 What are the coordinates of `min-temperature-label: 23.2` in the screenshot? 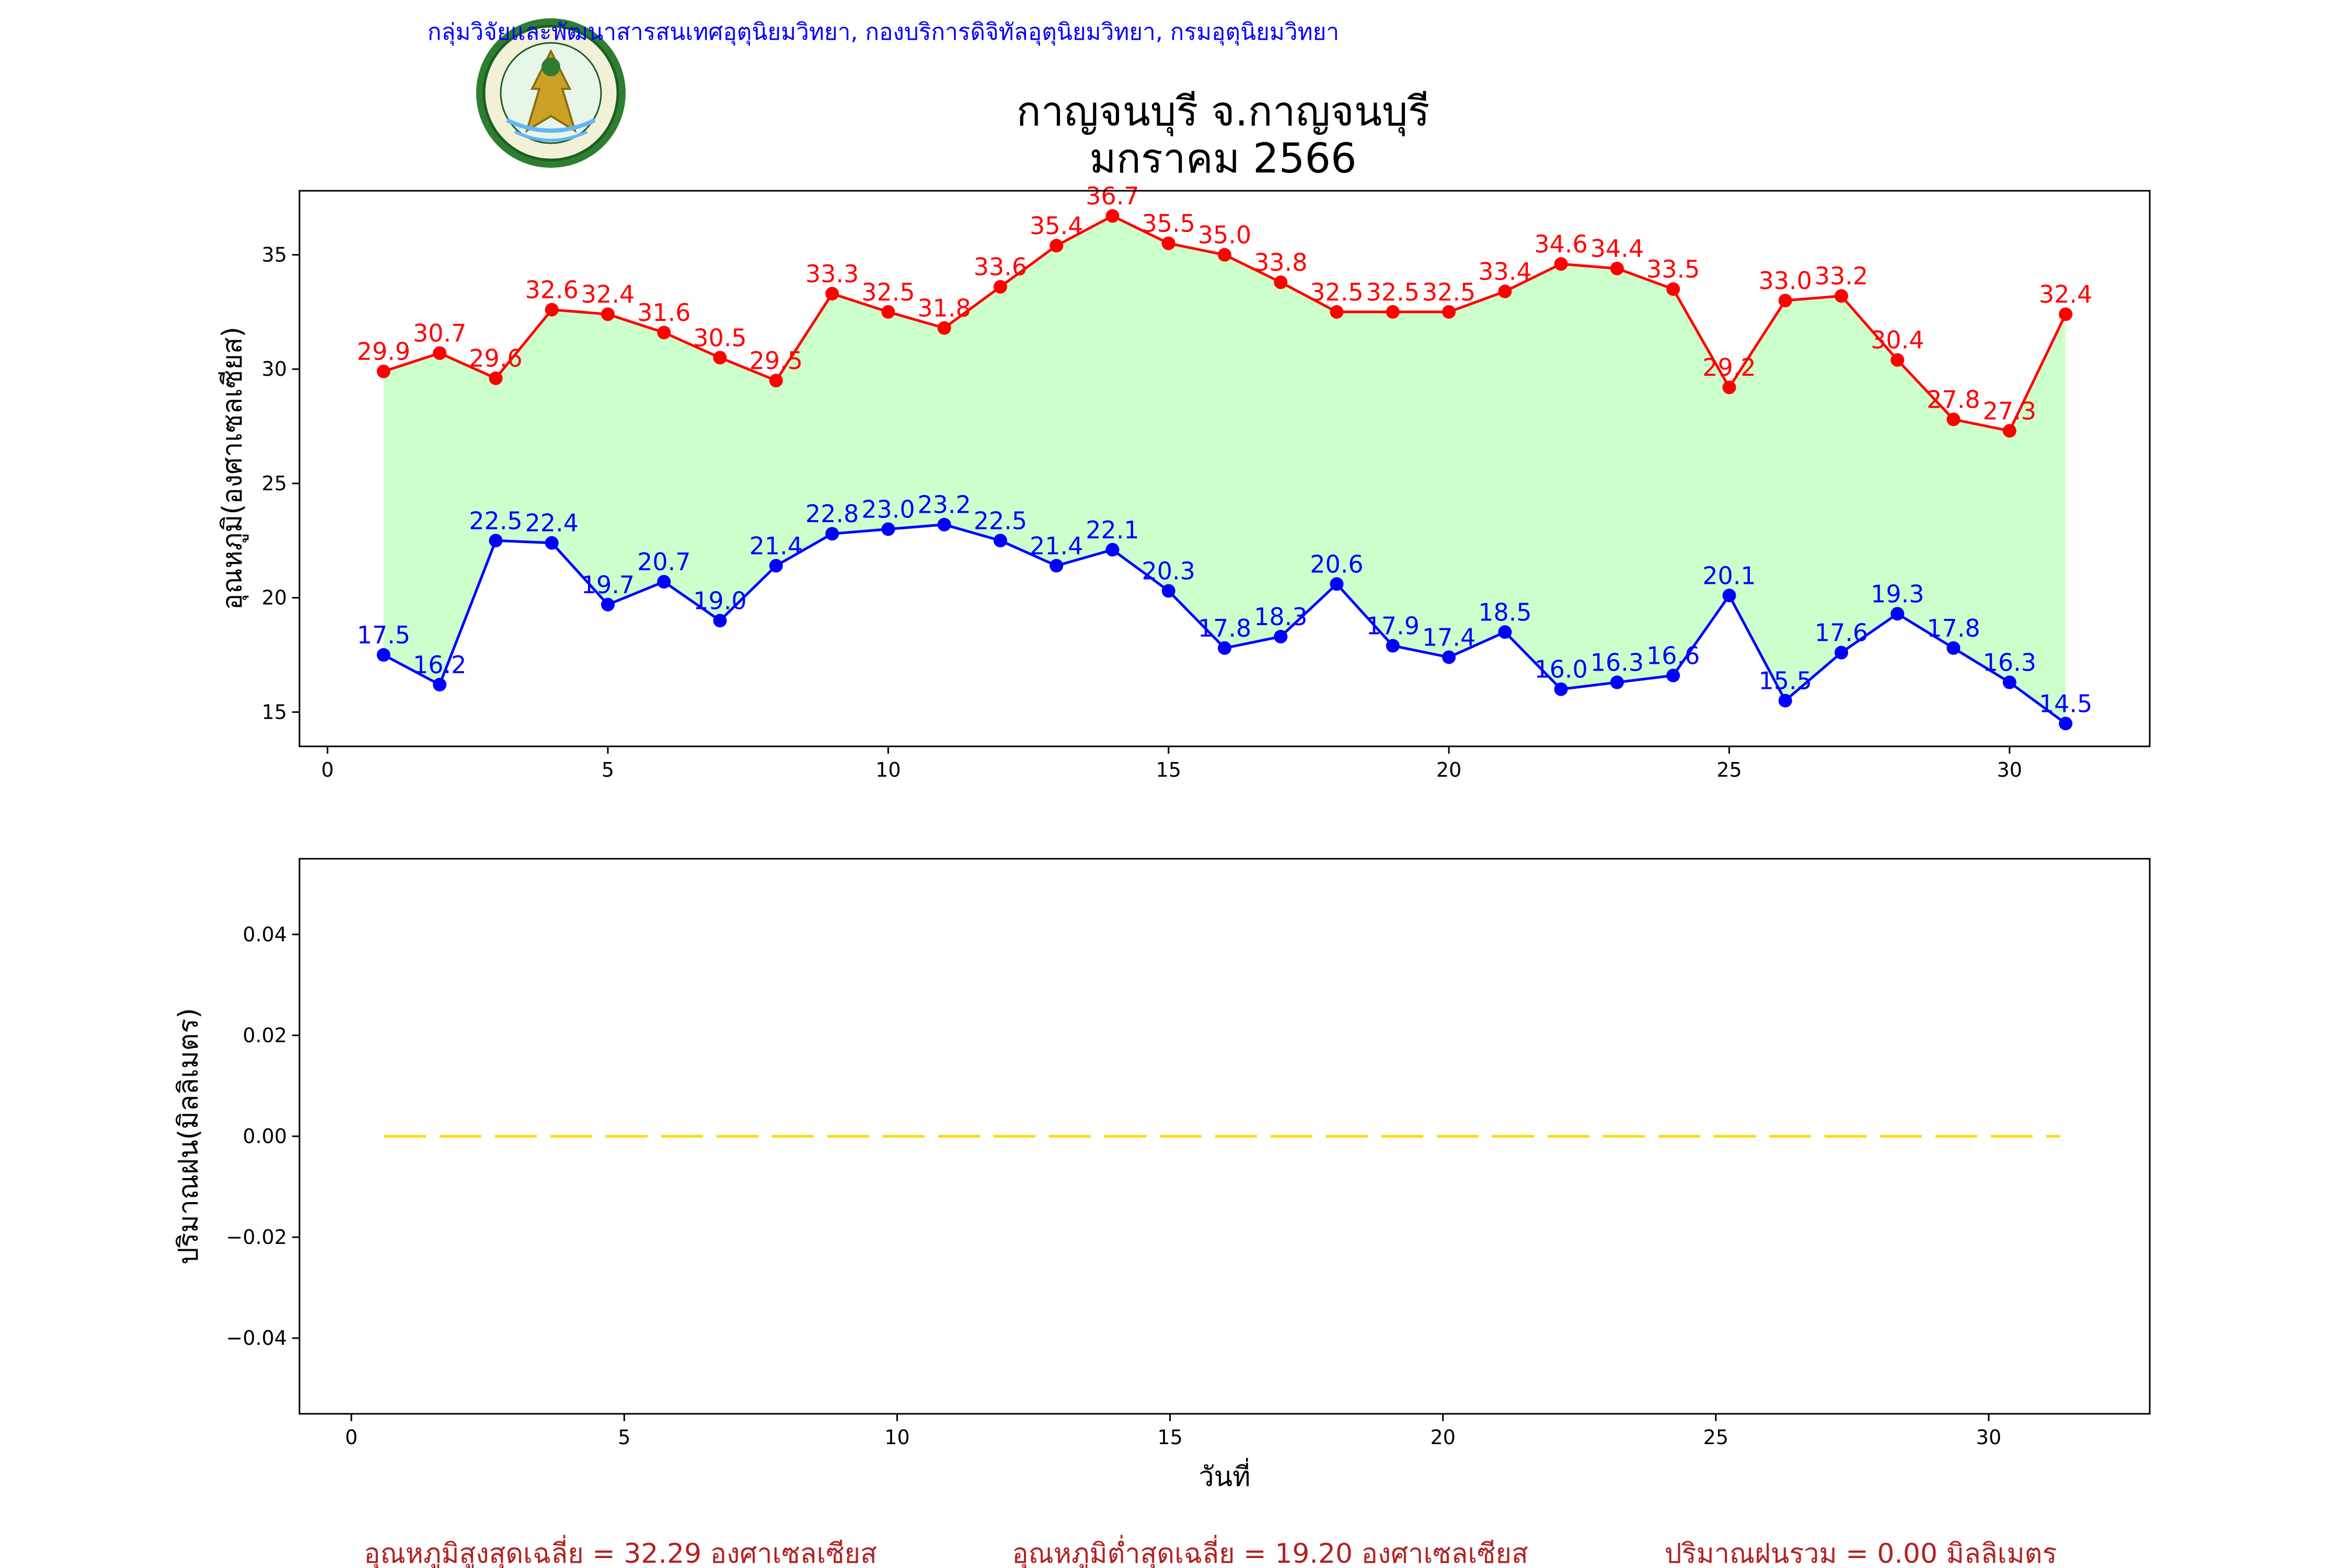 It's located at (944, 505).